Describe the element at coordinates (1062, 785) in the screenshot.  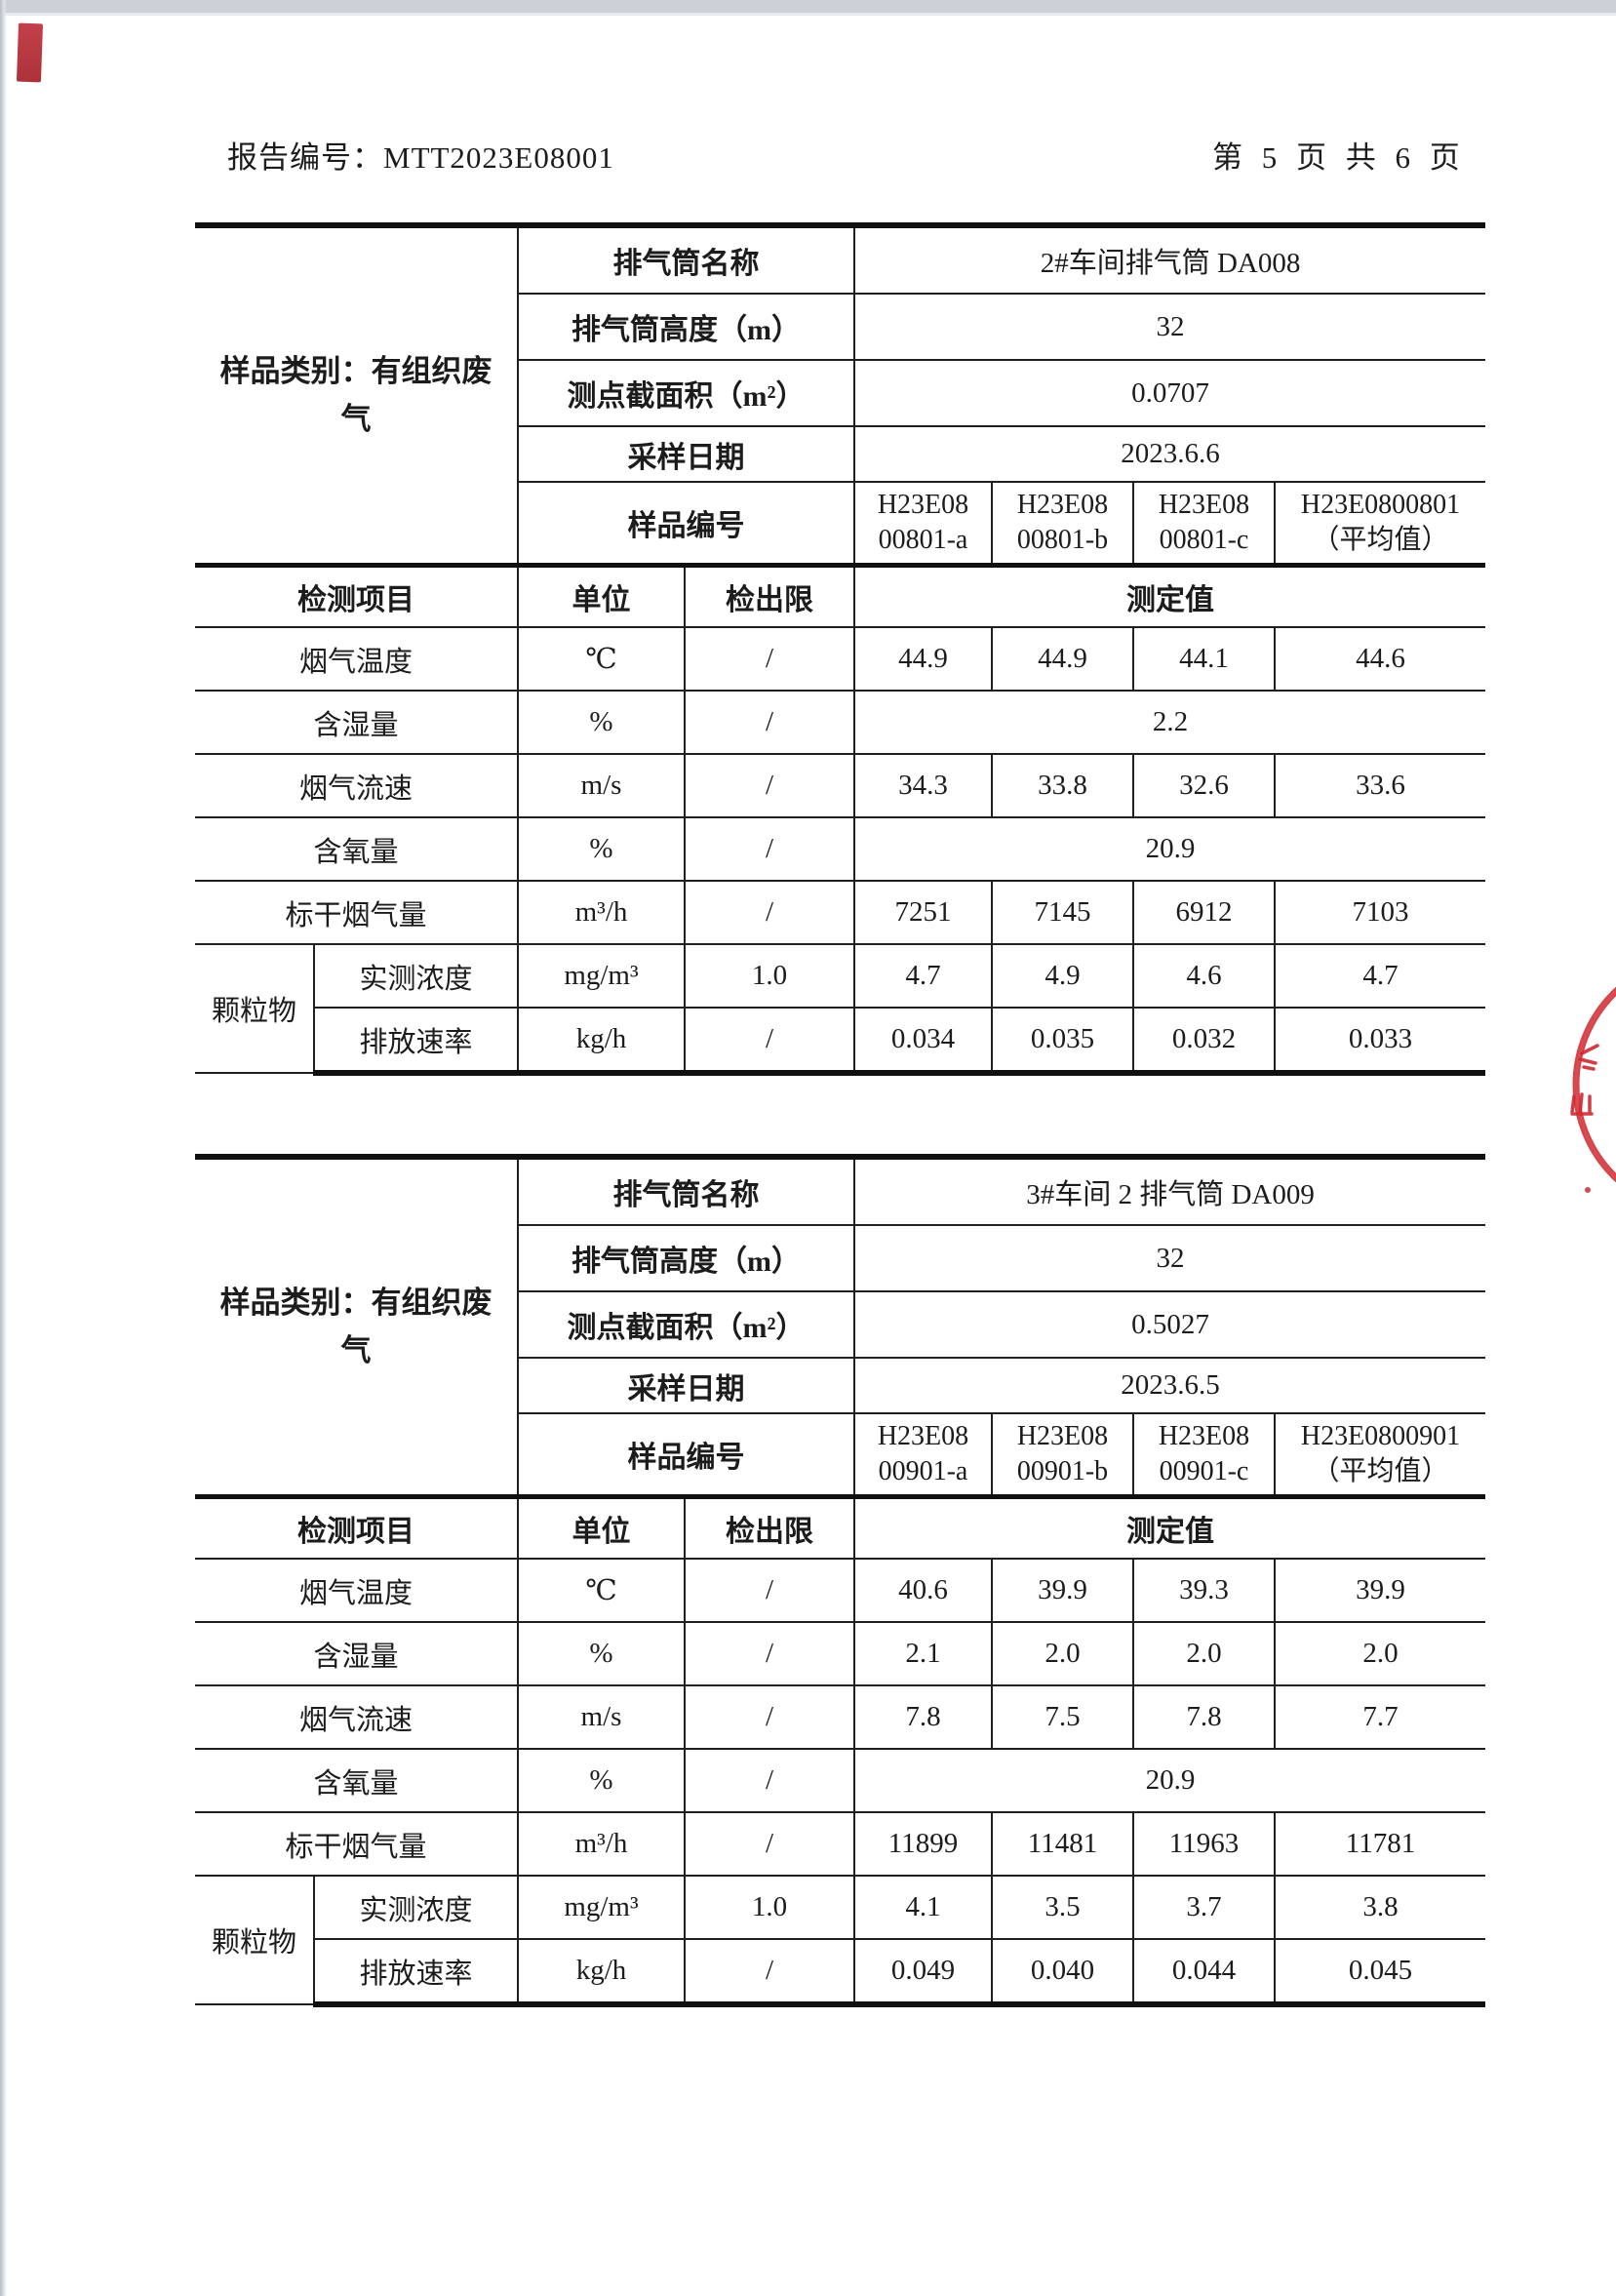
I see `value-cell: 33.8` at that location.